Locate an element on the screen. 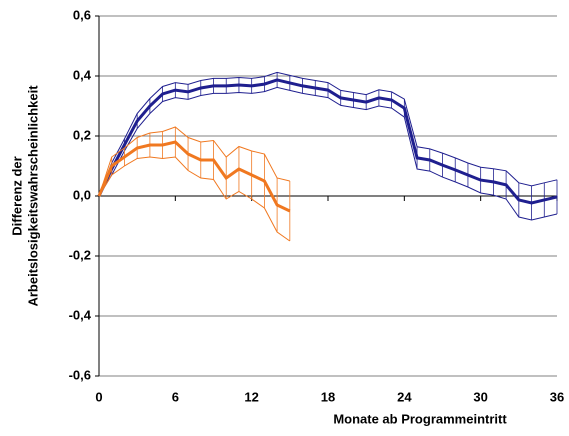 Image resolution: width=569 pixels, height=436 pixels. x-tick-label: 12 is located at coordinates (251, 396).